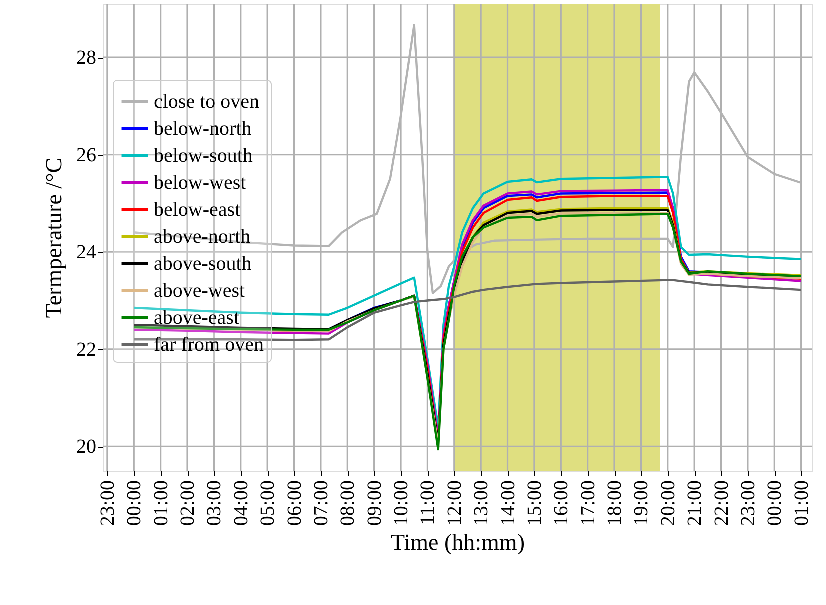  I want to click on x-tick-label: 14:00, so click(508, 503).